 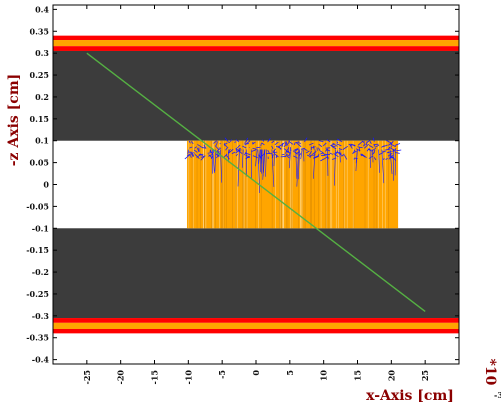 I want to click on y-tick-label: 0.05, so click(x=39, y=163).